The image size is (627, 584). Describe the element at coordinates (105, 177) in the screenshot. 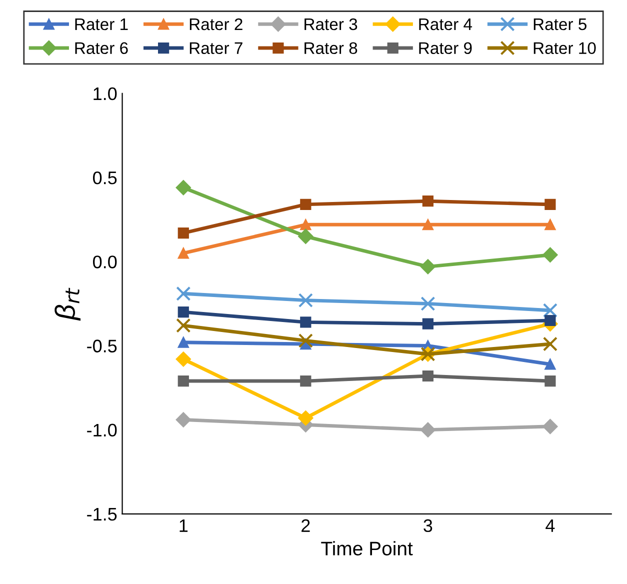

I see `y-tick-label: 0.5` at that location.